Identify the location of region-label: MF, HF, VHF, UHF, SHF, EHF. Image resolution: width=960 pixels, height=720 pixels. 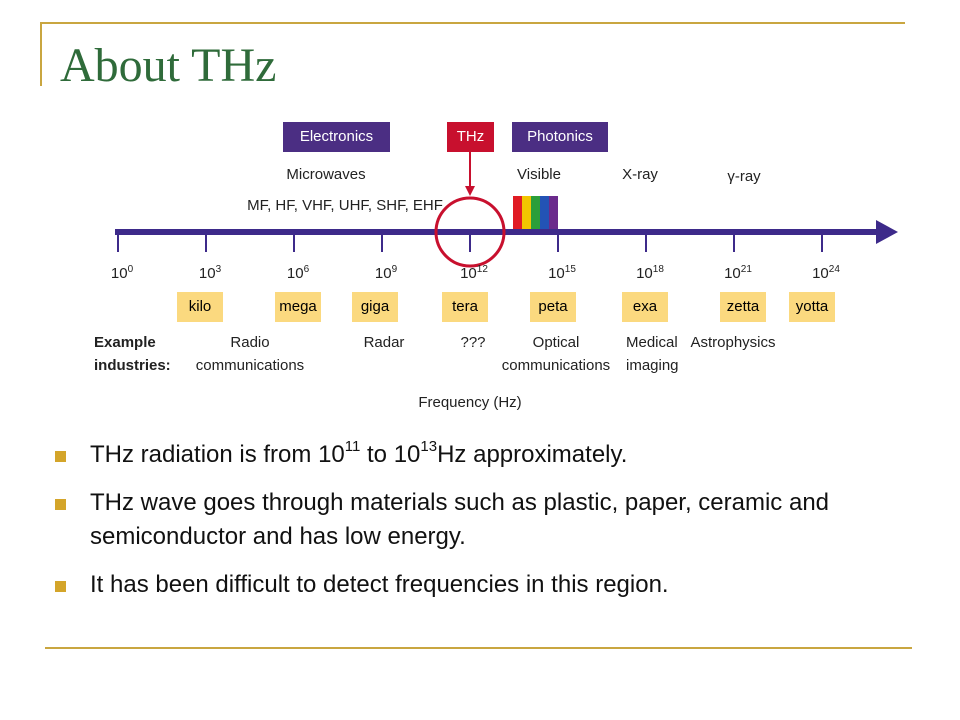
(345, 205).